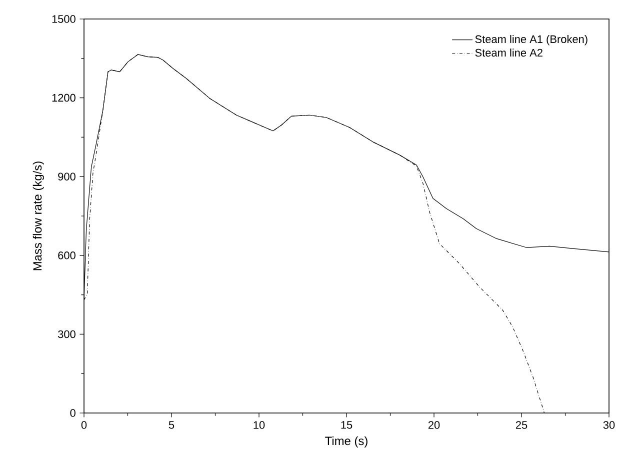 This screenshot has width=618, height=475. What do you see at coordinates (67, 334) in the screenshot?
I see `y-tick-label: 300` at bounding box center [67, 334].